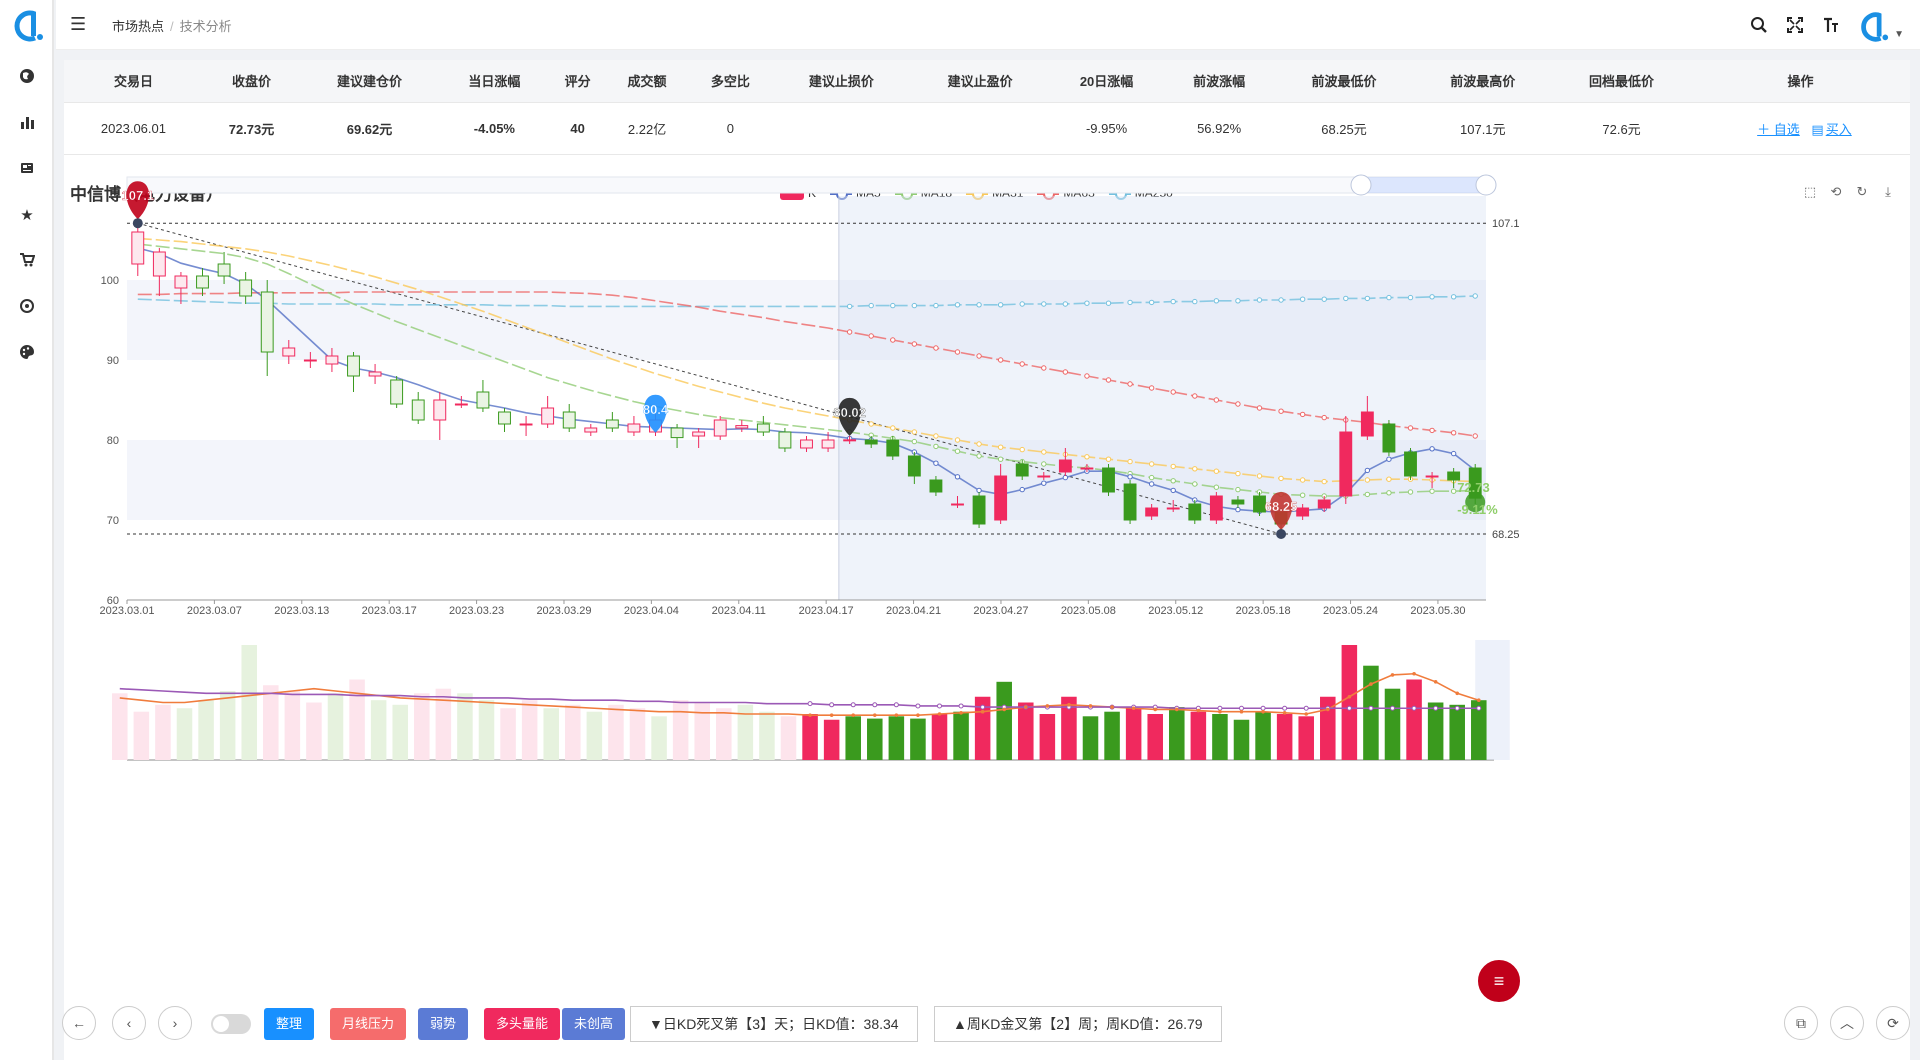  I want to click on toggle-switch, so click(231, 1024).